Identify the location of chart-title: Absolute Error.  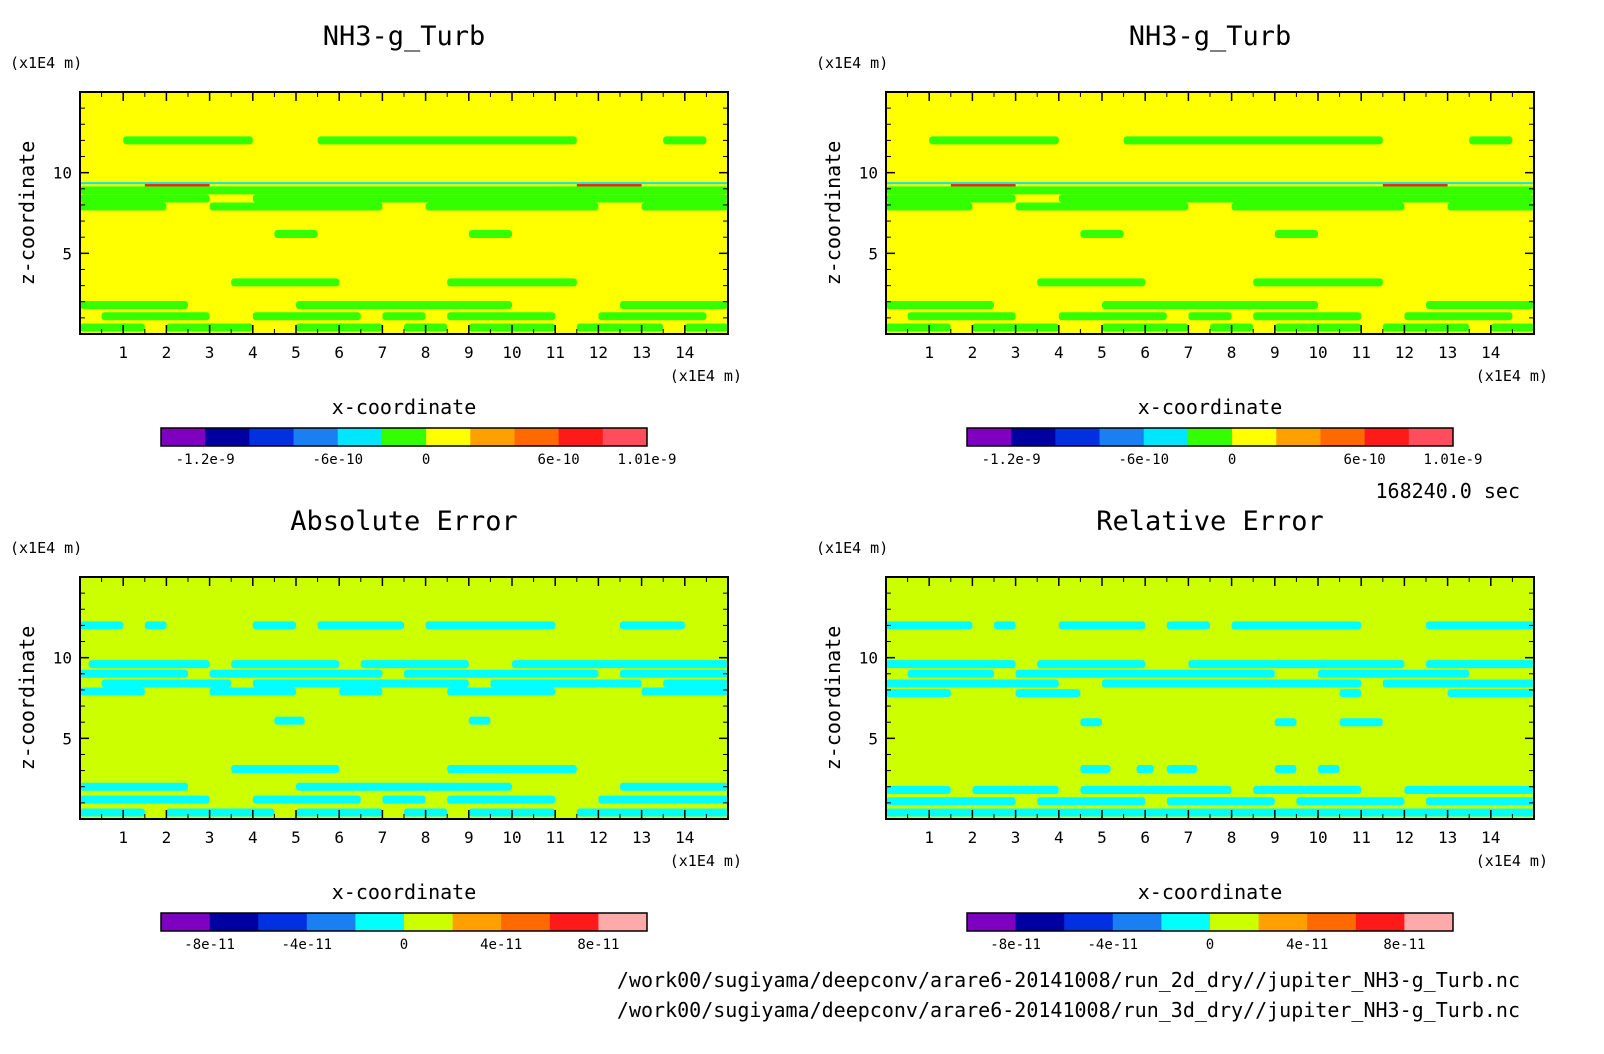
(404, 521).